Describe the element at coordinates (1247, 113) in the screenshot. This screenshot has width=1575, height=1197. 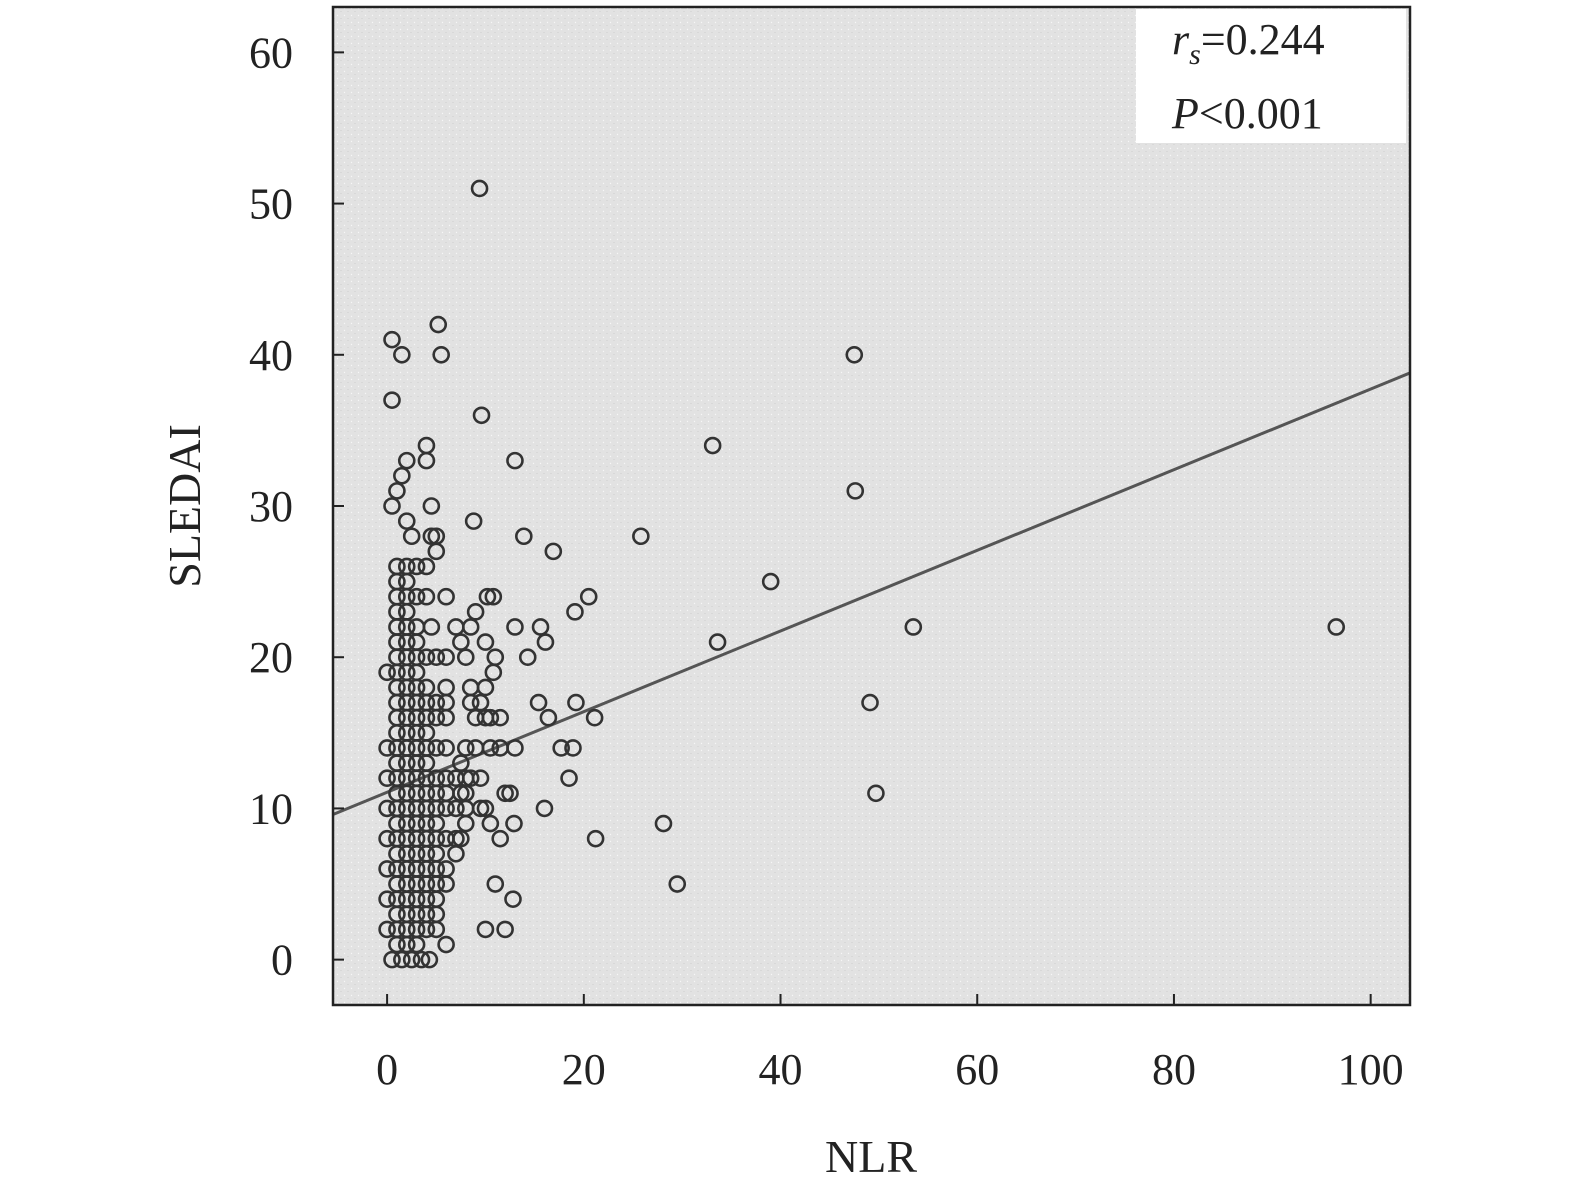
I see `p-value-text: P<0.001` at that location.